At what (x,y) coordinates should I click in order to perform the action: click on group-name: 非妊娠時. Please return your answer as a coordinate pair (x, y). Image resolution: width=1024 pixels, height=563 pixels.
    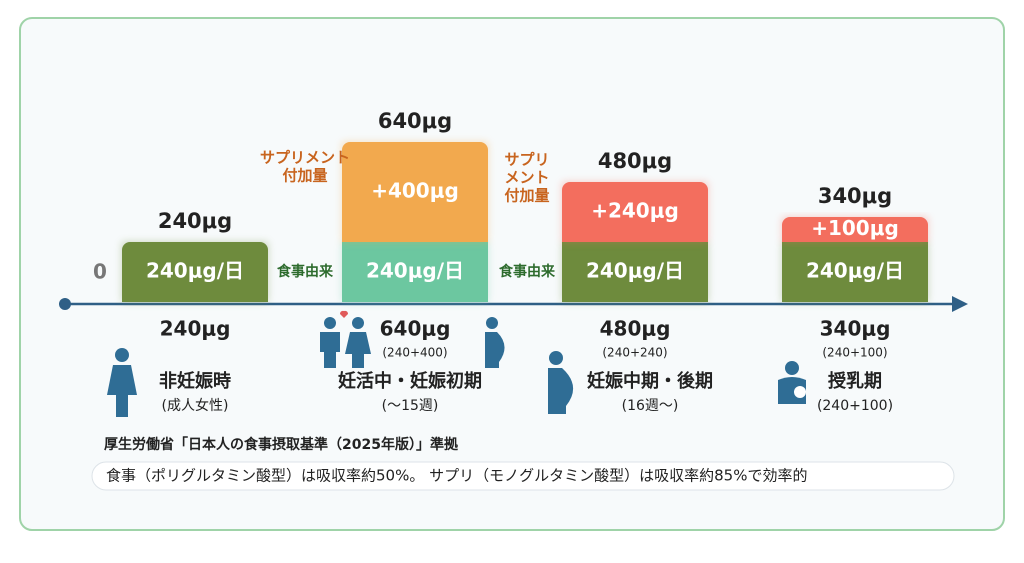
    Looking at the image, I should click on (195, 381).